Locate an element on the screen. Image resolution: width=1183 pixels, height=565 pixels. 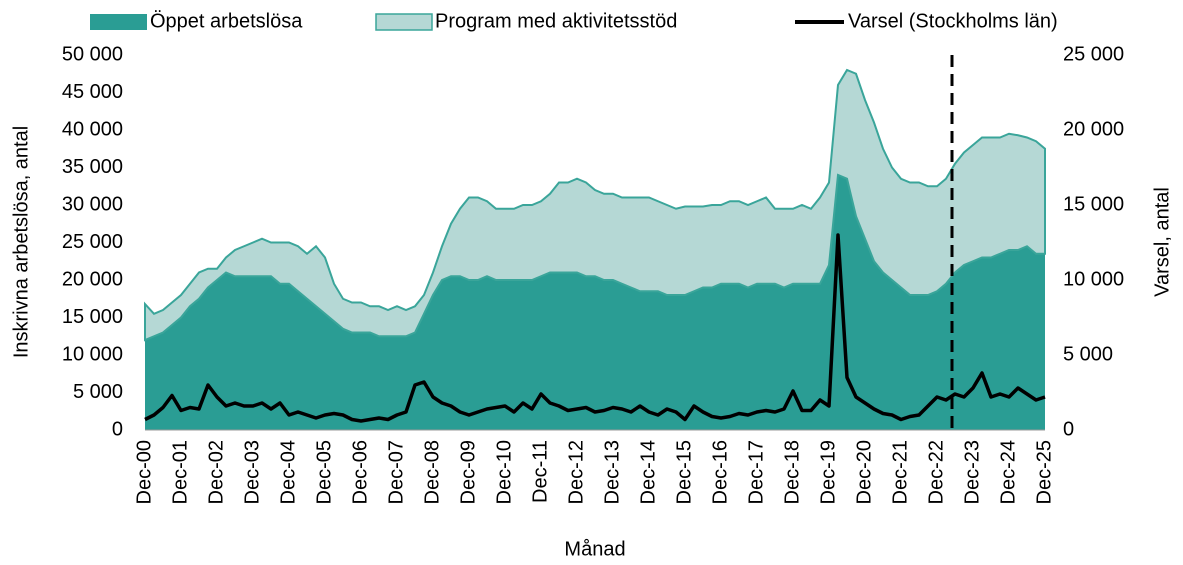
y-tick-label: 10 000 is located at coordinates (92, 354).